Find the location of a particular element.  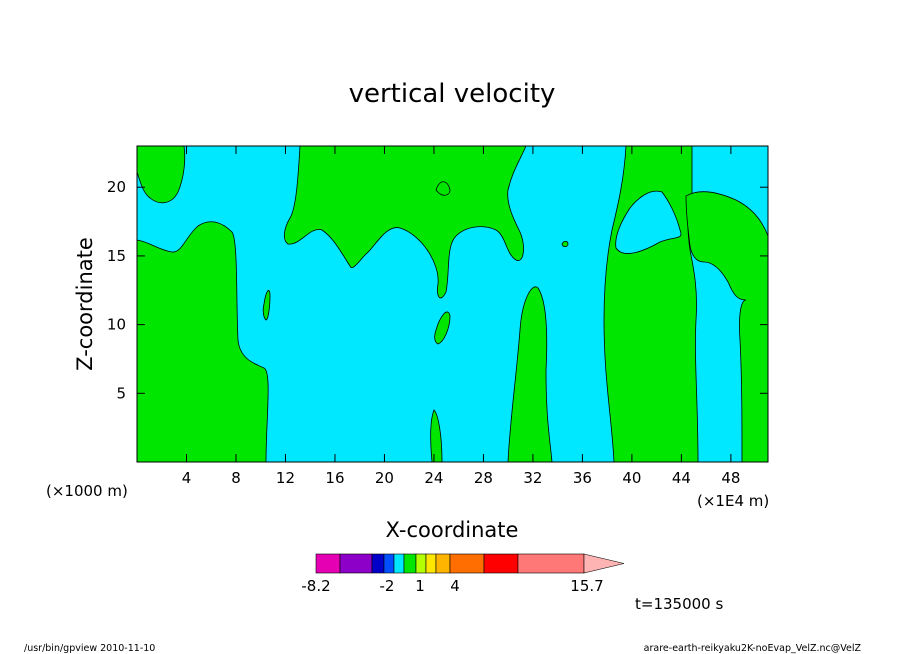

positive-region-farright is located at coordinates (727, 327).